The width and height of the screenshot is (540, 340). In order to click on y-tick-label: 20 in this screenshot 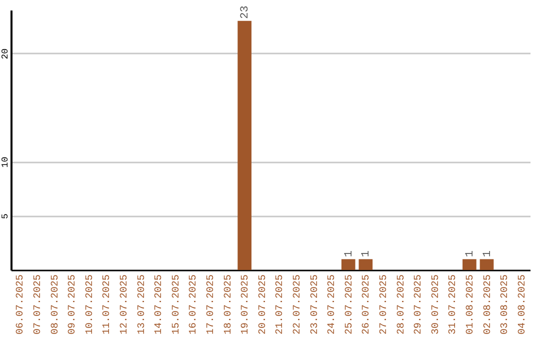, I will do `click(5, 54)`.